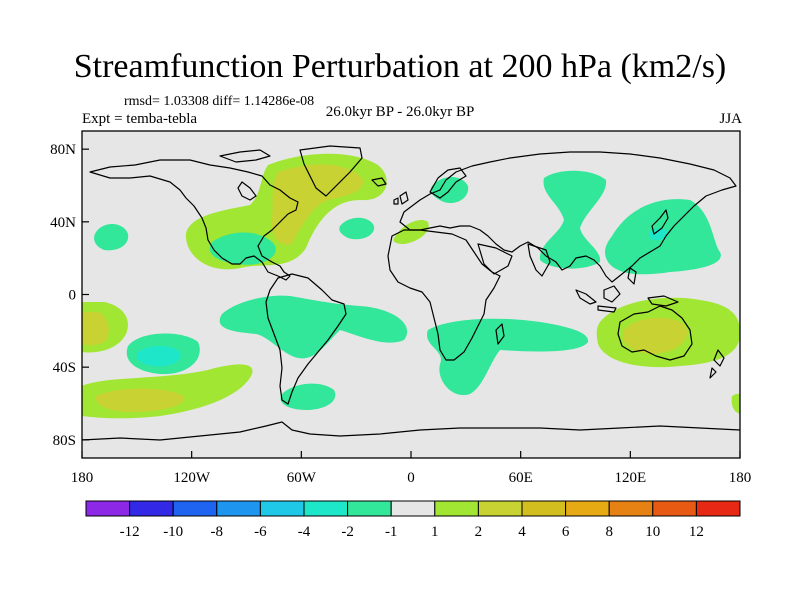 The image size is (800, 600). I want to click on colorbar-label: 6, so click(566, 532).